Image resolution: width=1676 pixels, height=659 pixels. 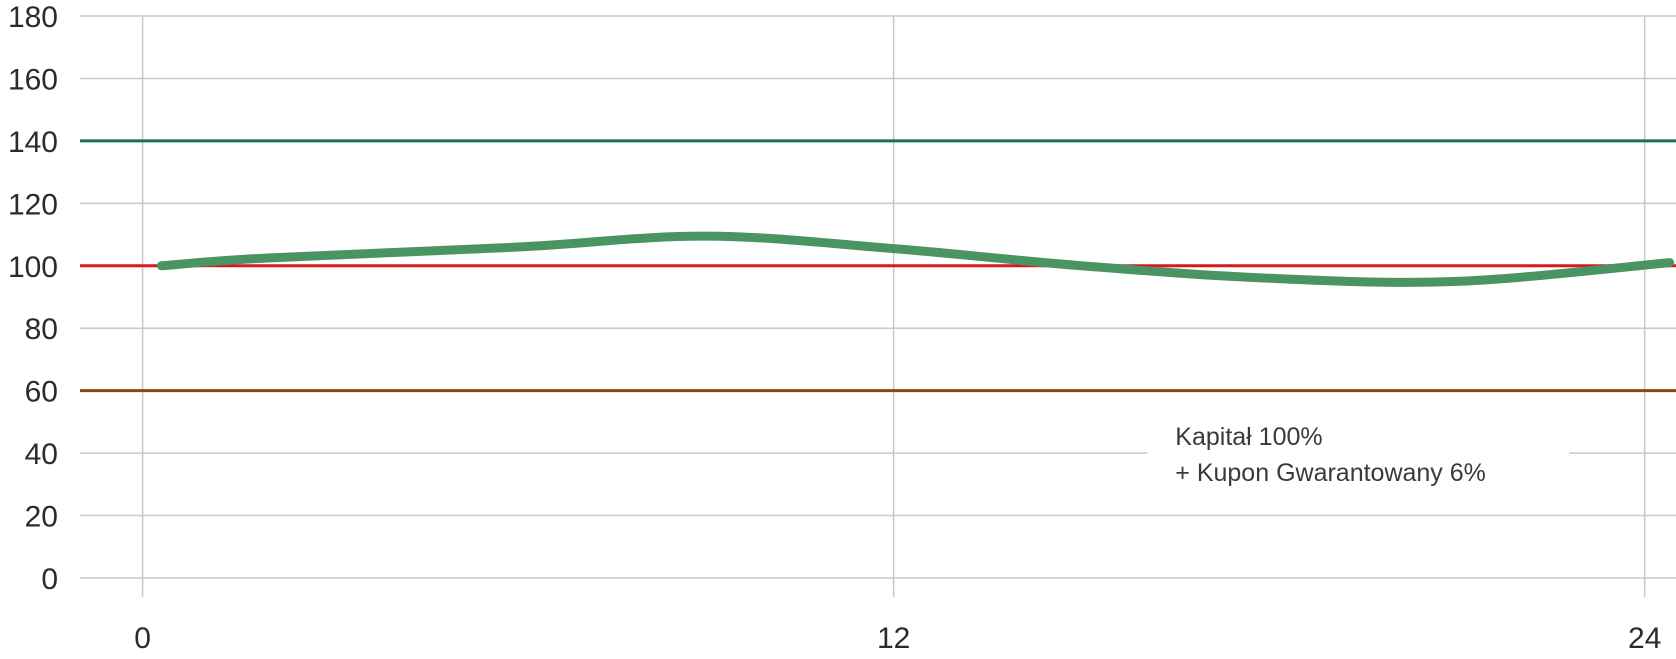 I want to click on y-axis-tick-labels: 0 20 40 60 80 100 120 140 160 180, so click(x=33, y=298).